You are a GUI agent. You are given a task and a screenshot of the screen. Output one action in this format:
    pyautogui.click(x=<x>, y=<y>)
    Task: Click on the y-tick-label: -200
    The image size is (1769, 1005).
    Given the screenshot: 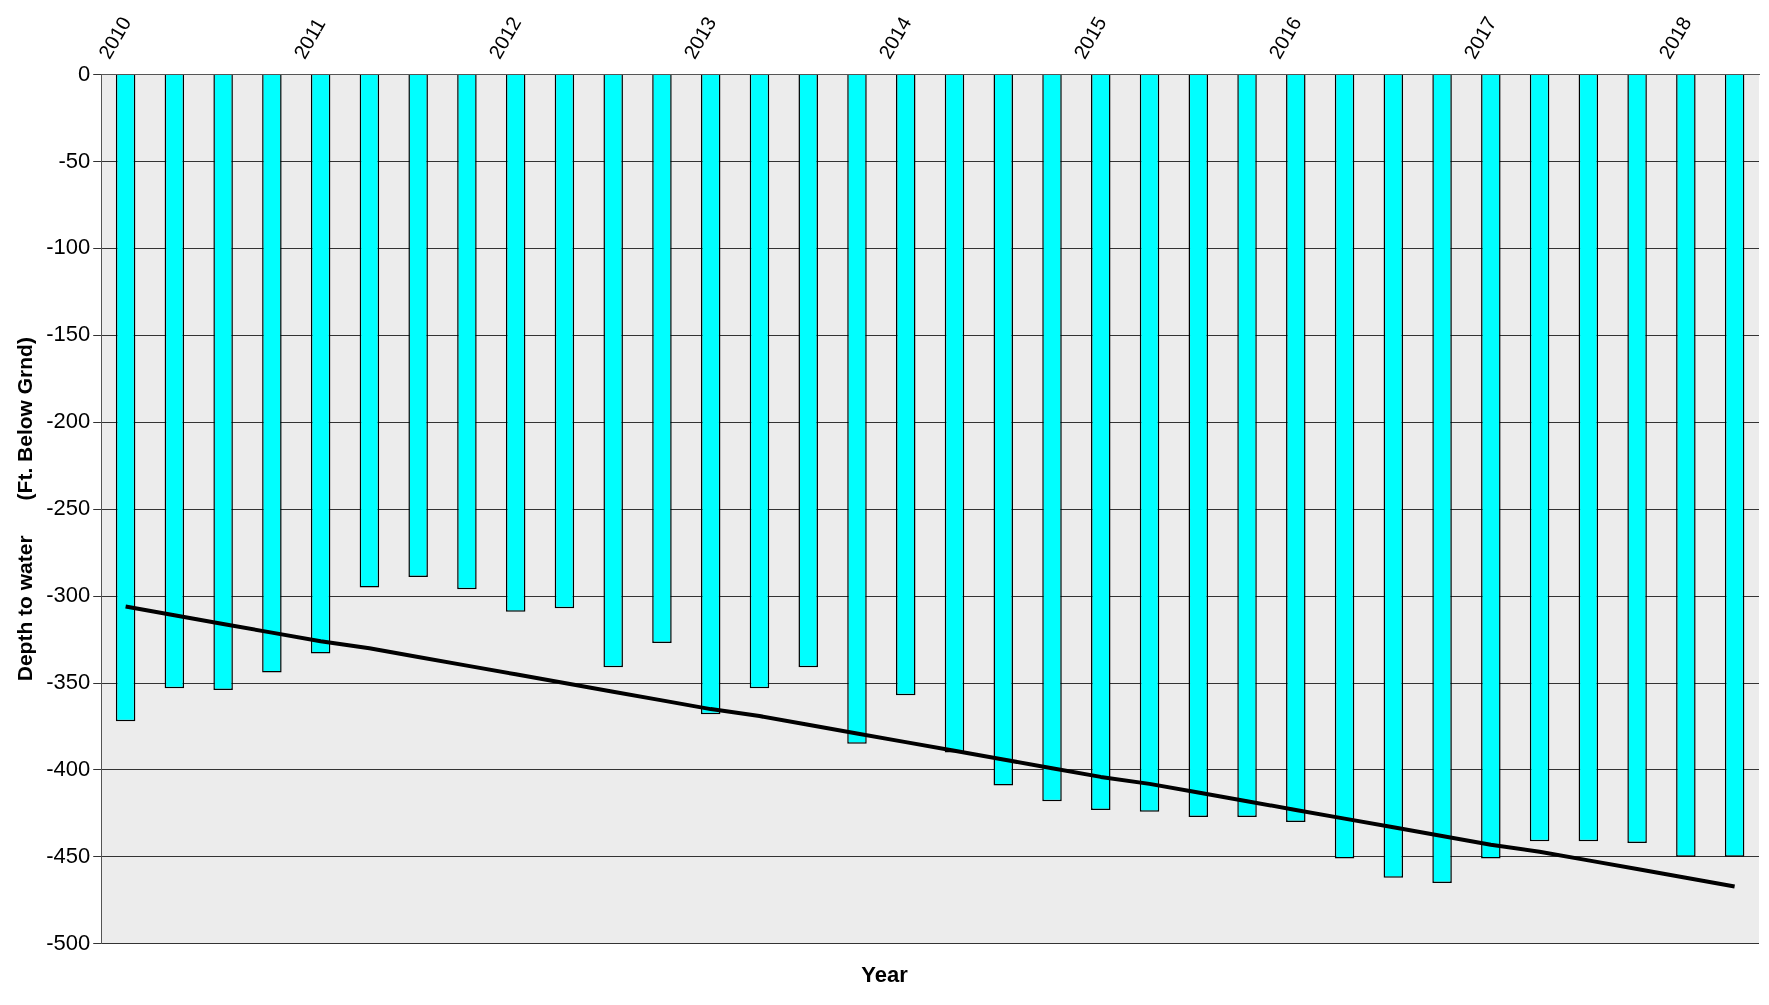 What is the action you would take?
    pyautogui.click(x=68, y=421)
    